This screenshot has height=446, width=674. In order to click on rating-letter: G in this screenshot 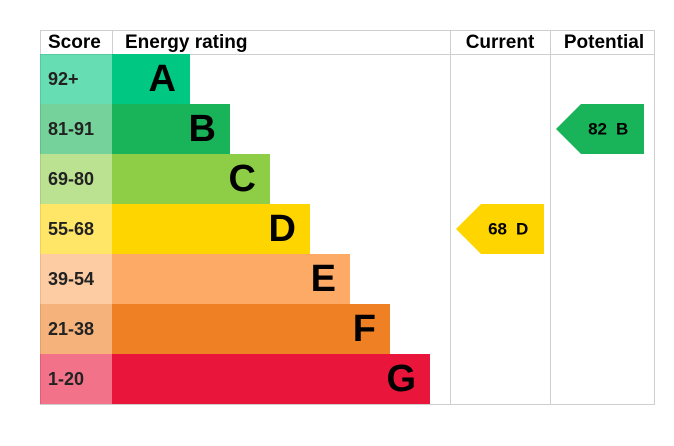, I will do `click(401, 379)`.